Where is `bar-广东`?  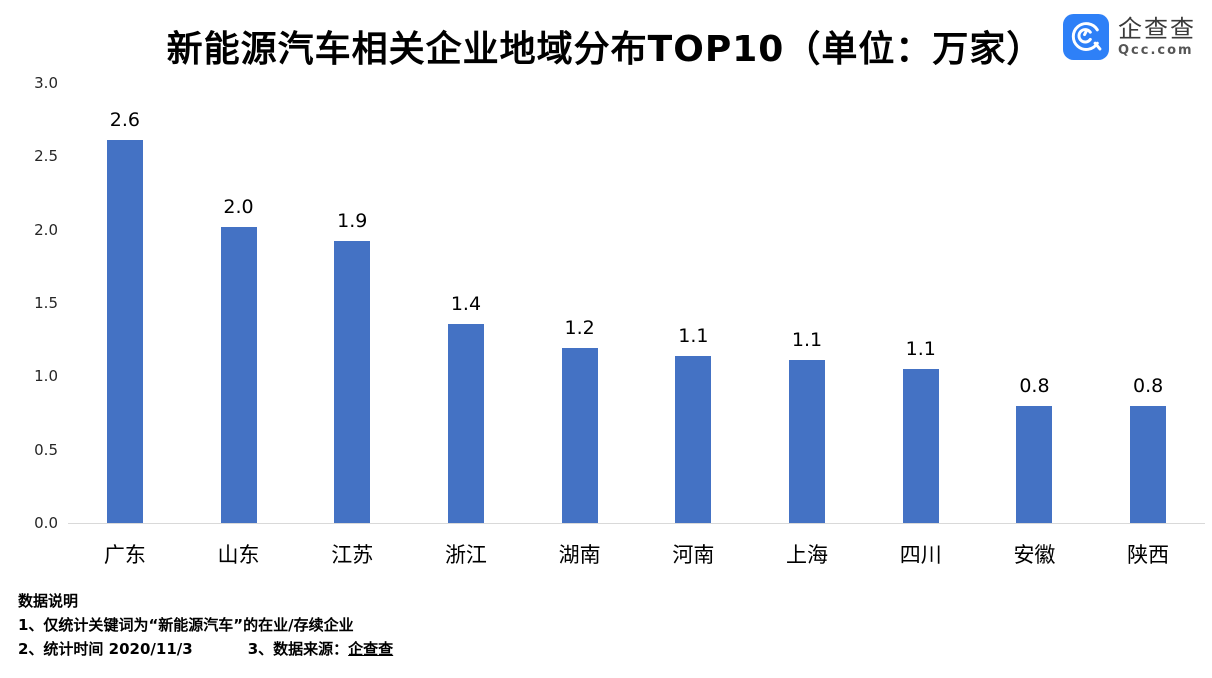 bar-广东 is located at coordinates (124, 331).